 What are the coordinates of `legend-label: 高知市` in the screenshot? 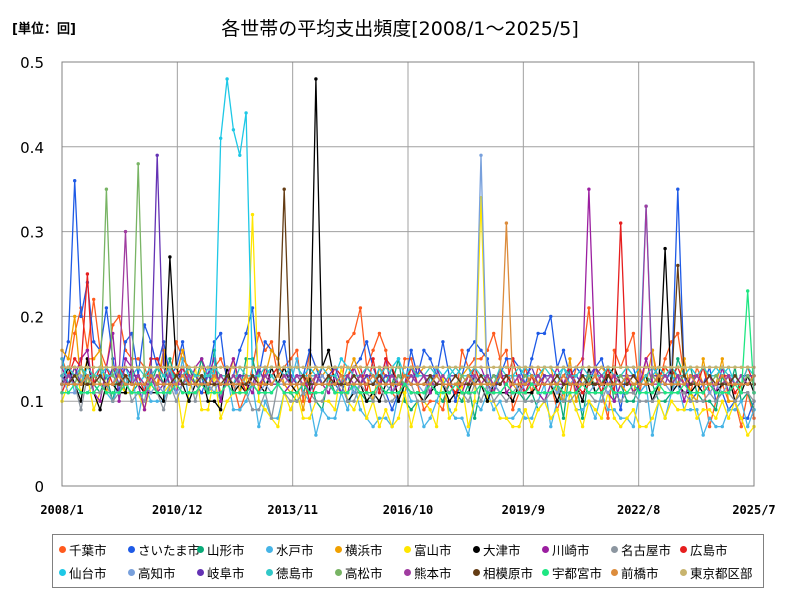 It's located at (157, 573).